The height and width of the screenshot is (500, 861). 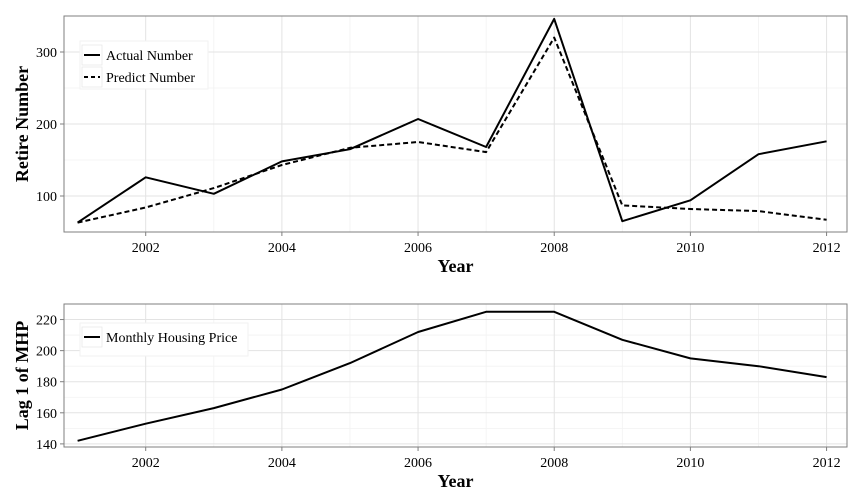 What do you see at coordinates (22, 124) in the screenshot?
I see `y-axis-title: Retire Number` at bounding box center [22, 124].